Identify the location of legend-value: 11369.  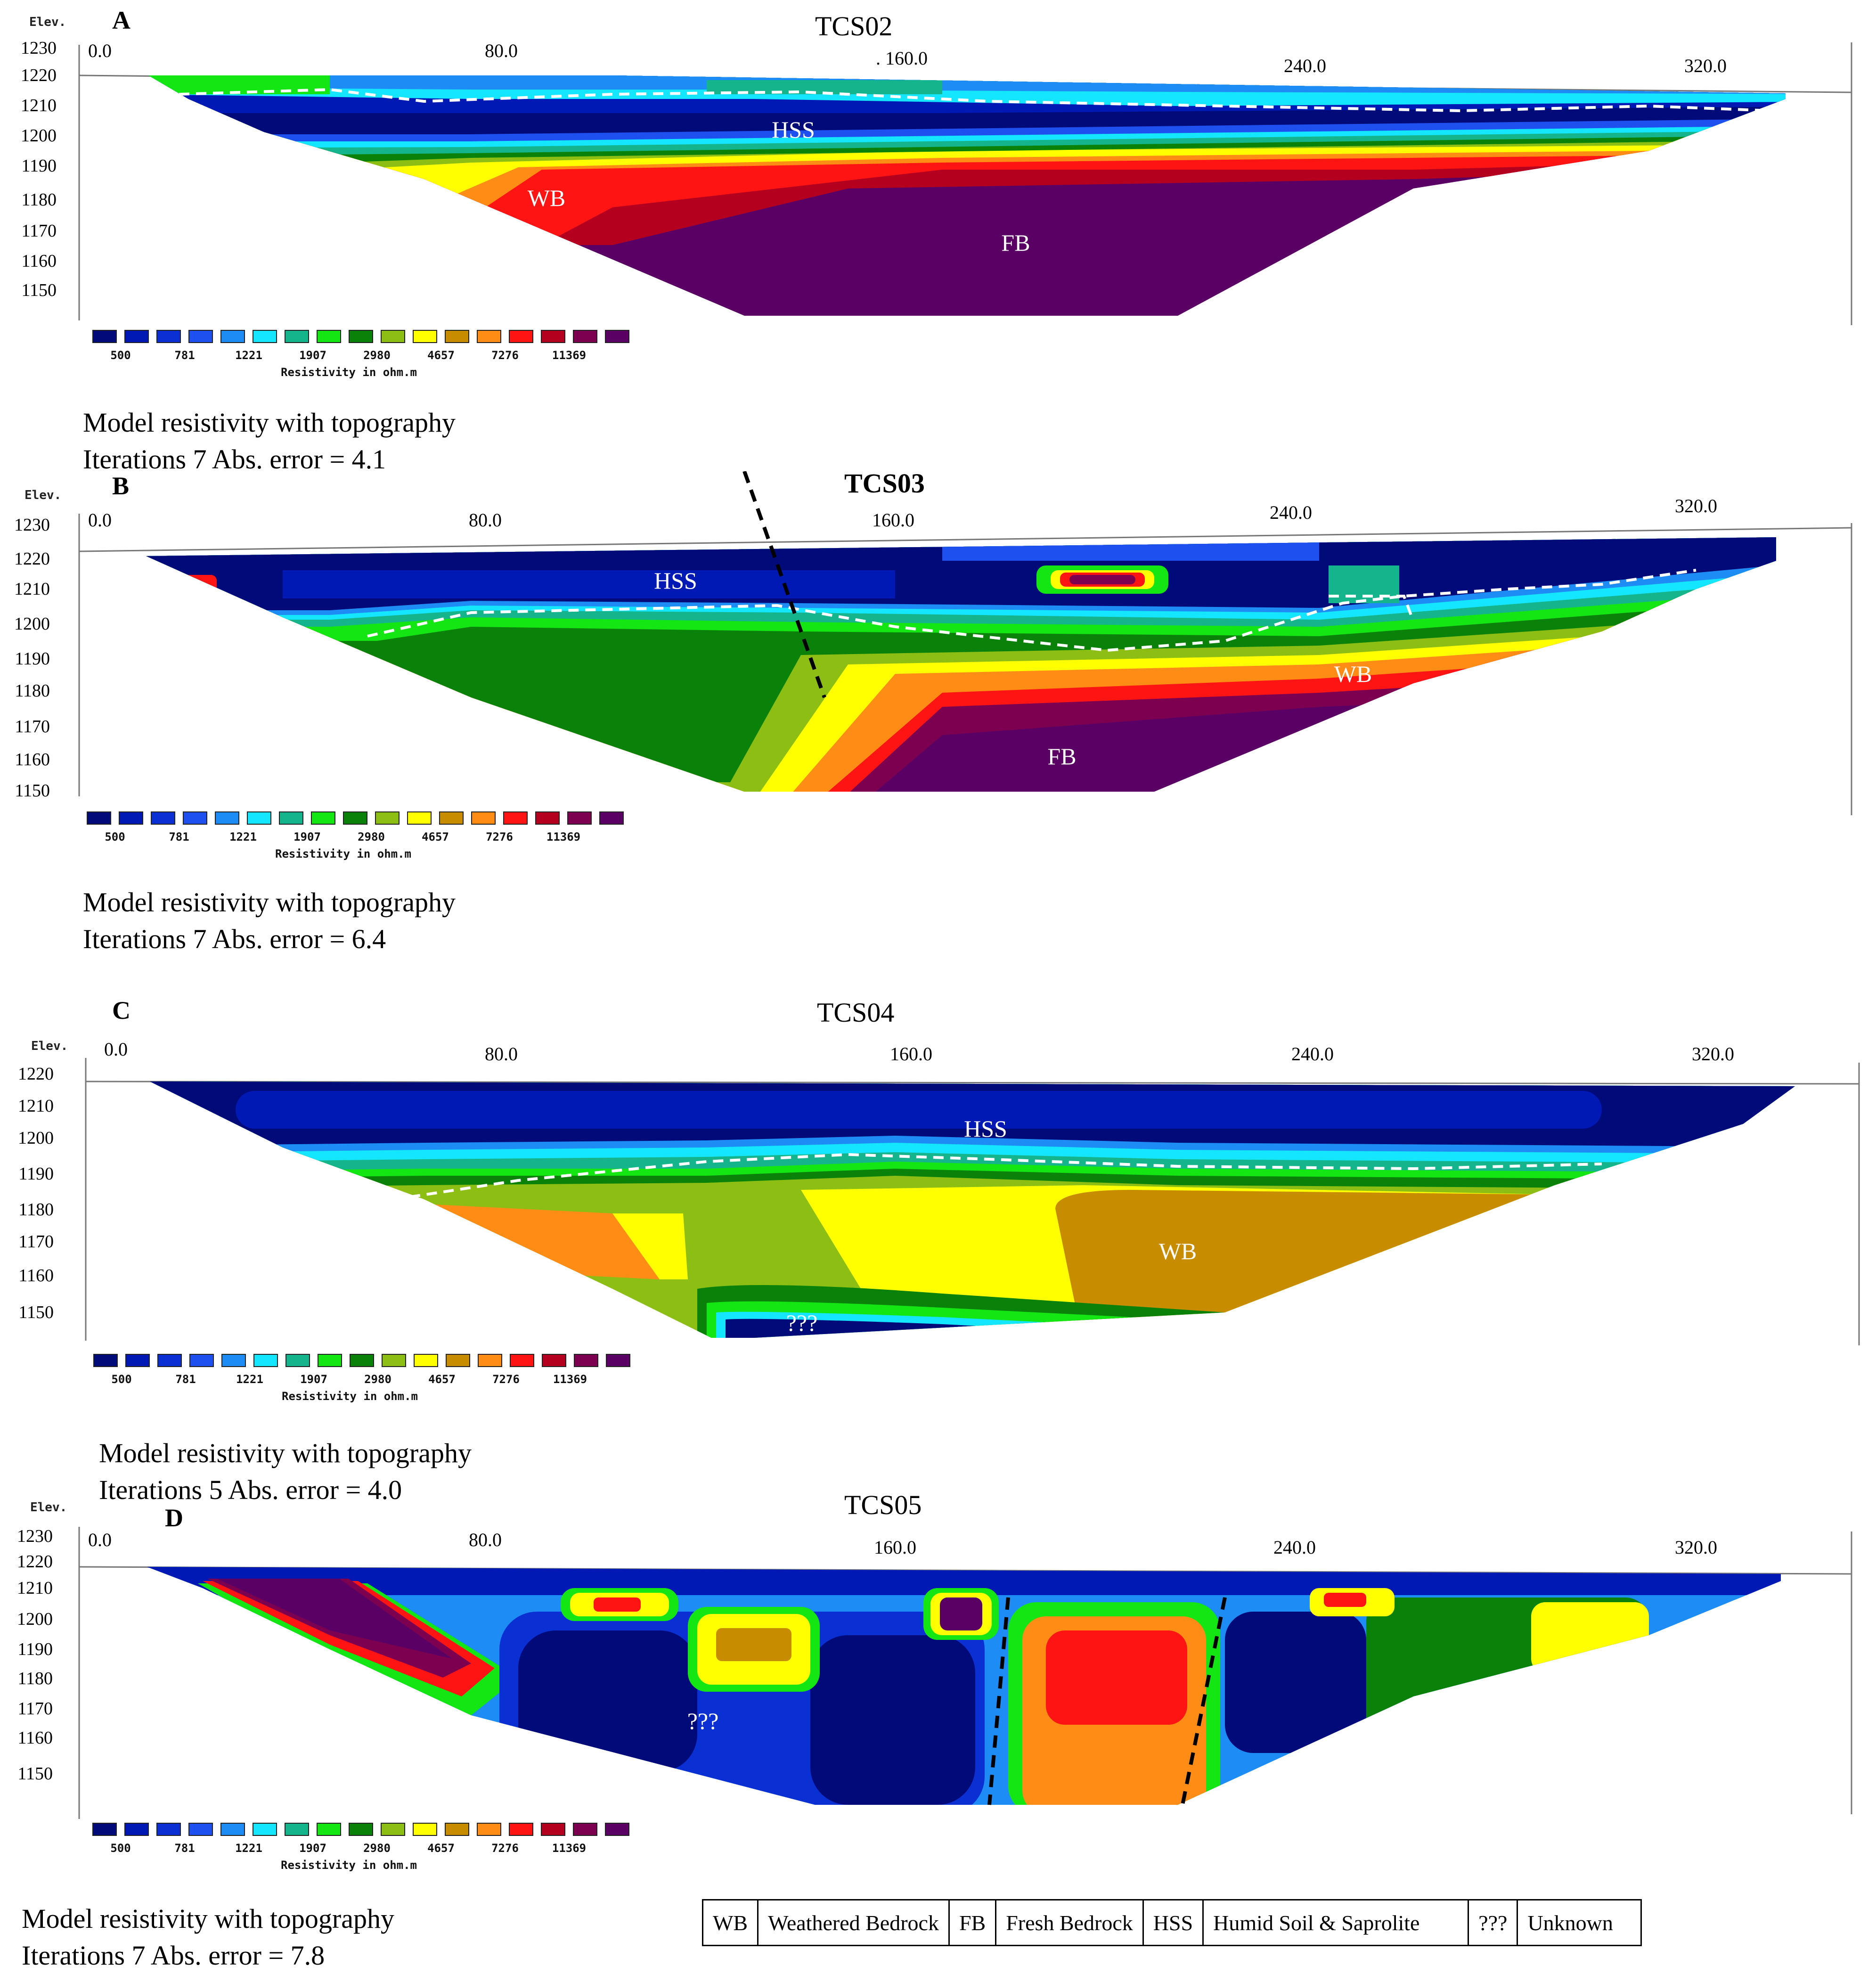
(569, 1848).